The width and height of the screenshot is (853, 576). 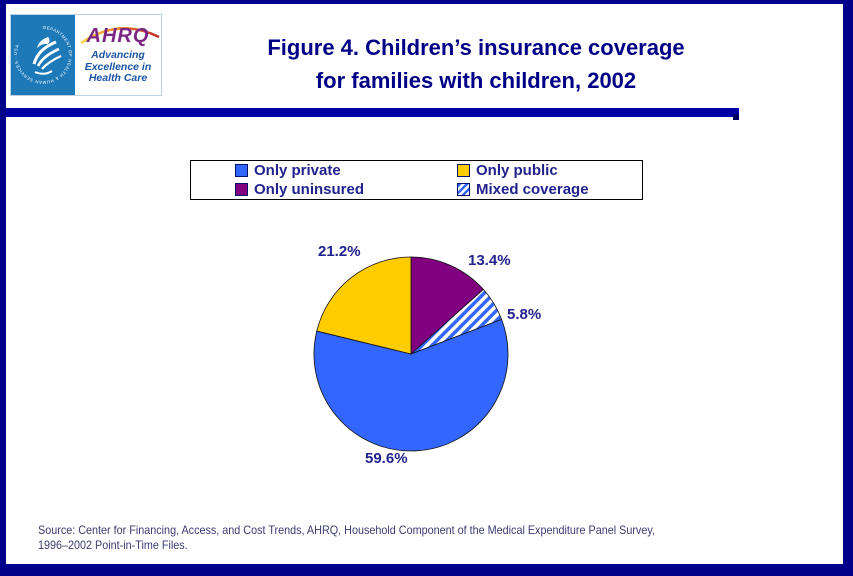 I want to click on ahrq-tagline: Advancing Excellence in Health Care, so click(x=118, y=67).